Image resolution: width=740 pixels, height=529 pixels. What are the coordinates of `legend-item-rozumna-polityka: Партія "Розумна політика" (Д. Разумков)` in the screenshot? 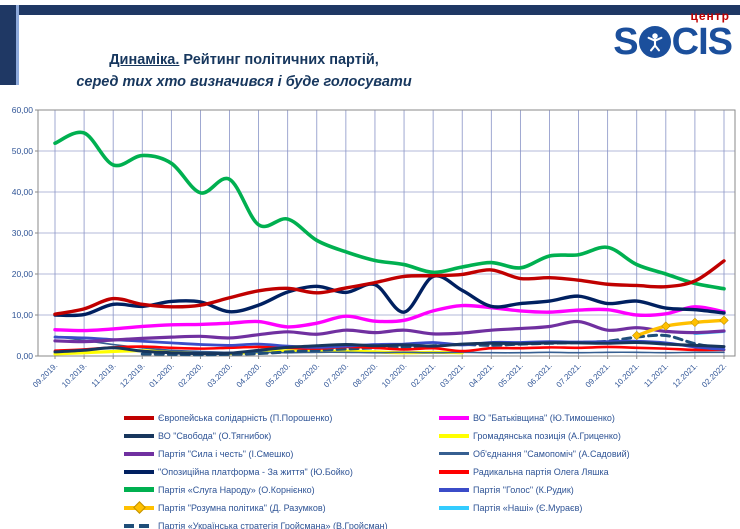 It's located at (256, 507).